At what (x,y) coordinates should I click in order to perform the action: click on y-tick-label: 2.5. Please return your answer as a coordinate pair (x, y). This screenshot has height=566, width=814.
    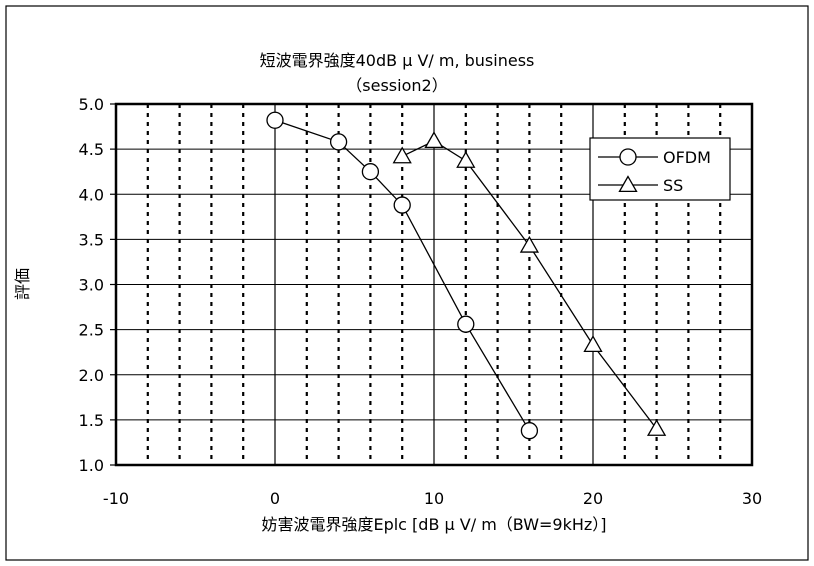
    Looking at the image, I should click on (91, 330).